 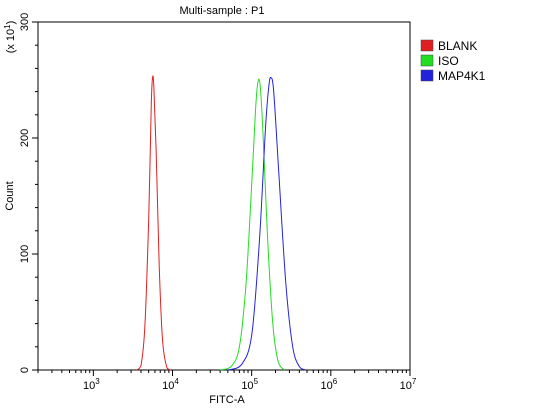 What do you see at coordinates (448, 61) in the screenshot?
I see `legend-label: ISO` at bounding box center [448, 61].